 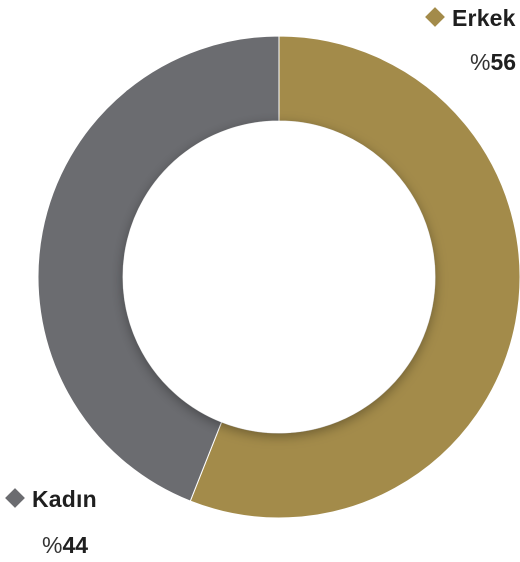 I want to click on legend-item-erkek: Erkek, so click(x=470, y=18).